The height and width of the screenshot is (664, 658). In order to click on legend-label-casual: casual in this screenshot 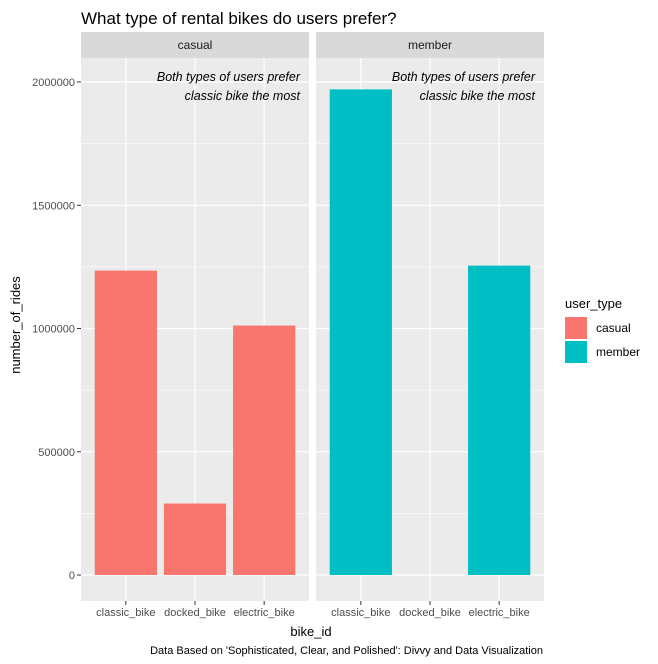, I will do `click(613, 328)`.